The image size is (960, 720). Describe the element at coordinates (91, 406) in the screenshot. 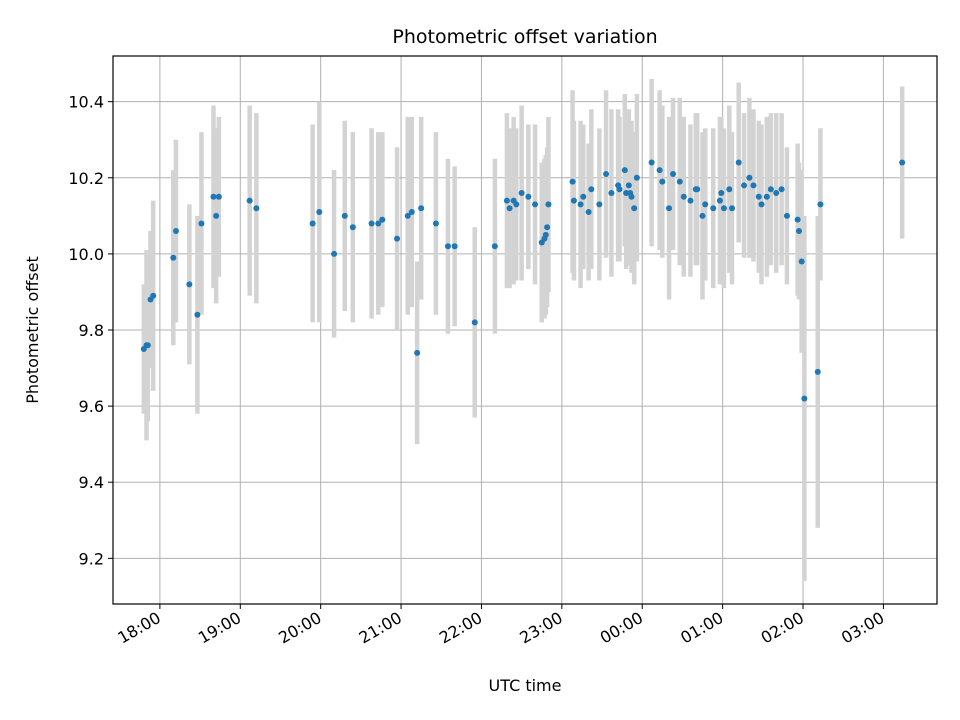

I see `y-tick-label: 9.6` at that location.